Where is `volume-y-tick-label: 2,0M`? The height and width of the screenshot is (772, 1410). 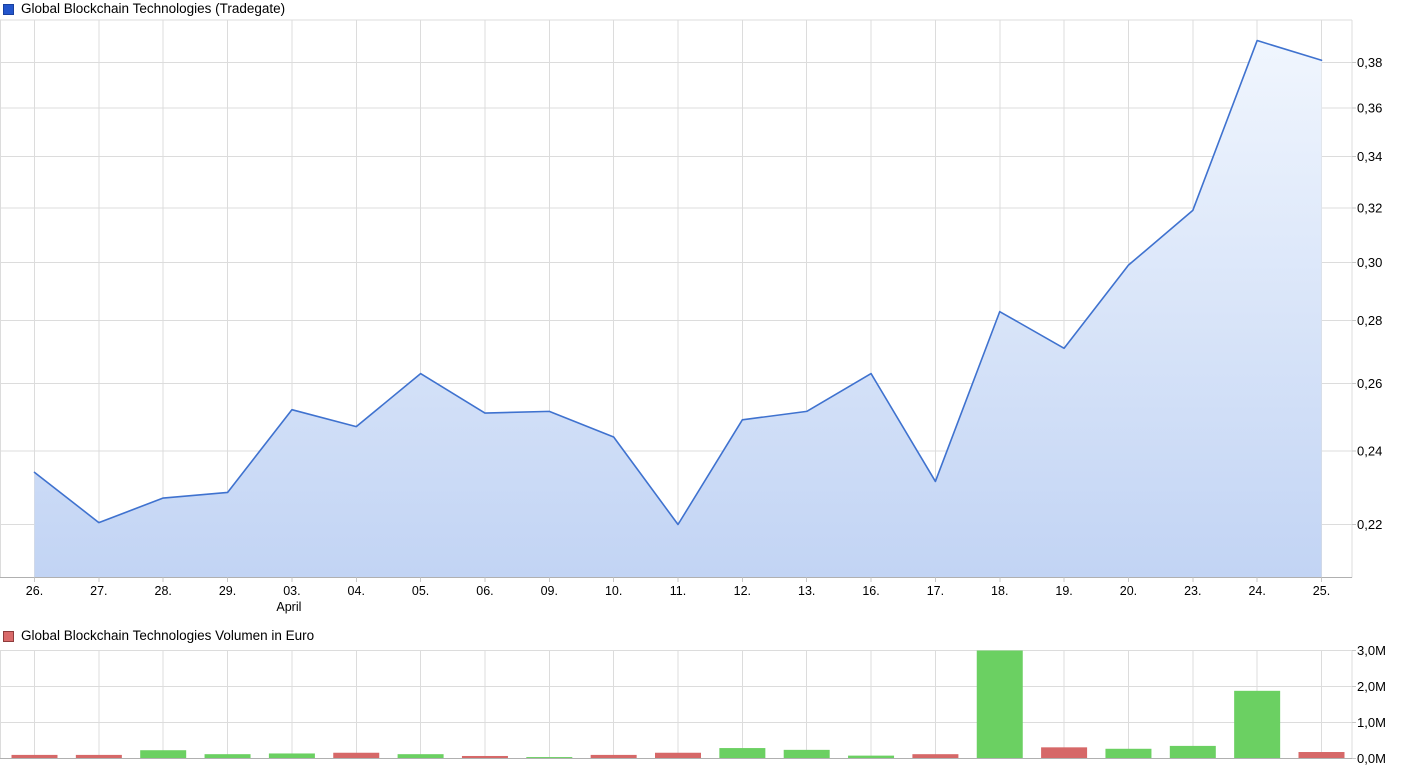
volume-y-tick-label: 2,0M is located at coordinates (1371, 686).